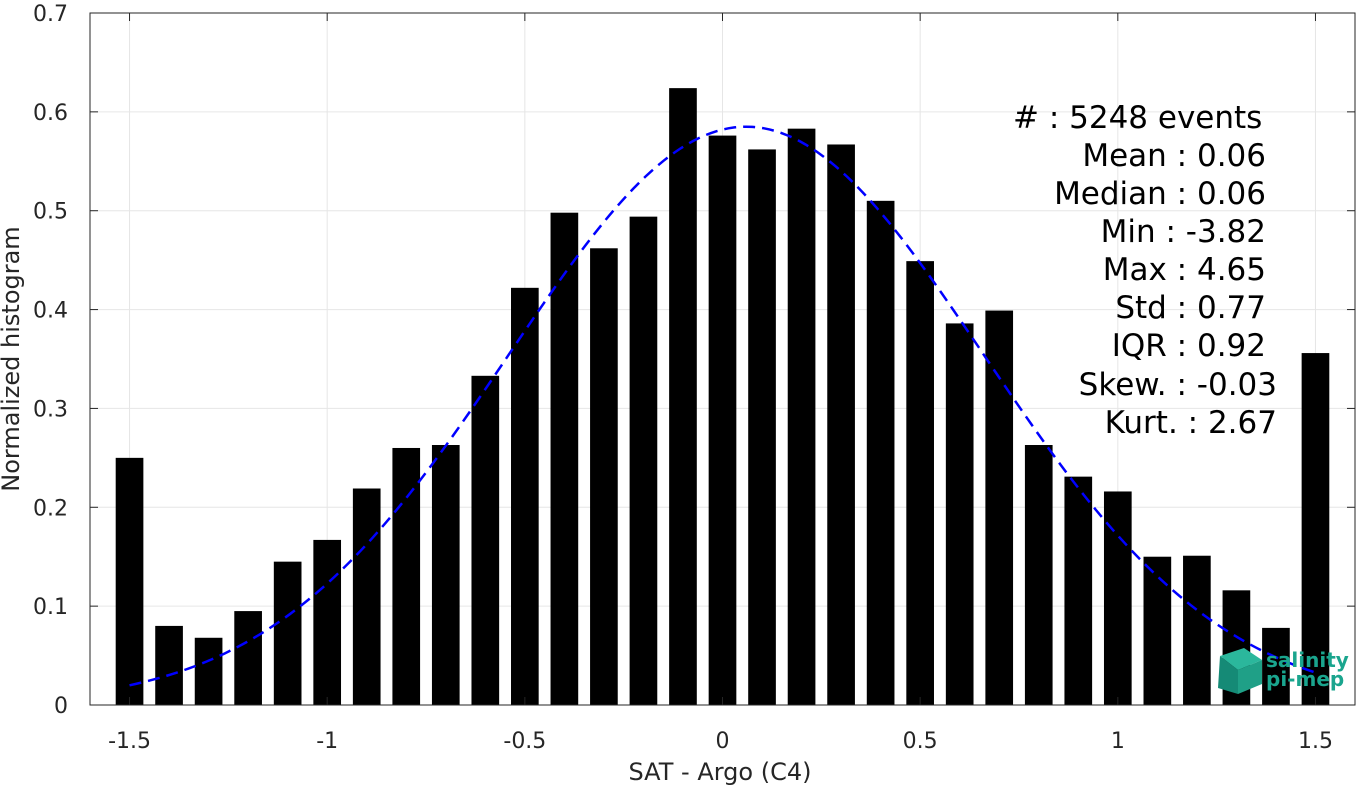 This screenshot has height=787, width=1367. What do you see at coordinates (50, 113) in the screenshot?
I see `y-tick-label: 0.6` at bounding box center [50, 113].